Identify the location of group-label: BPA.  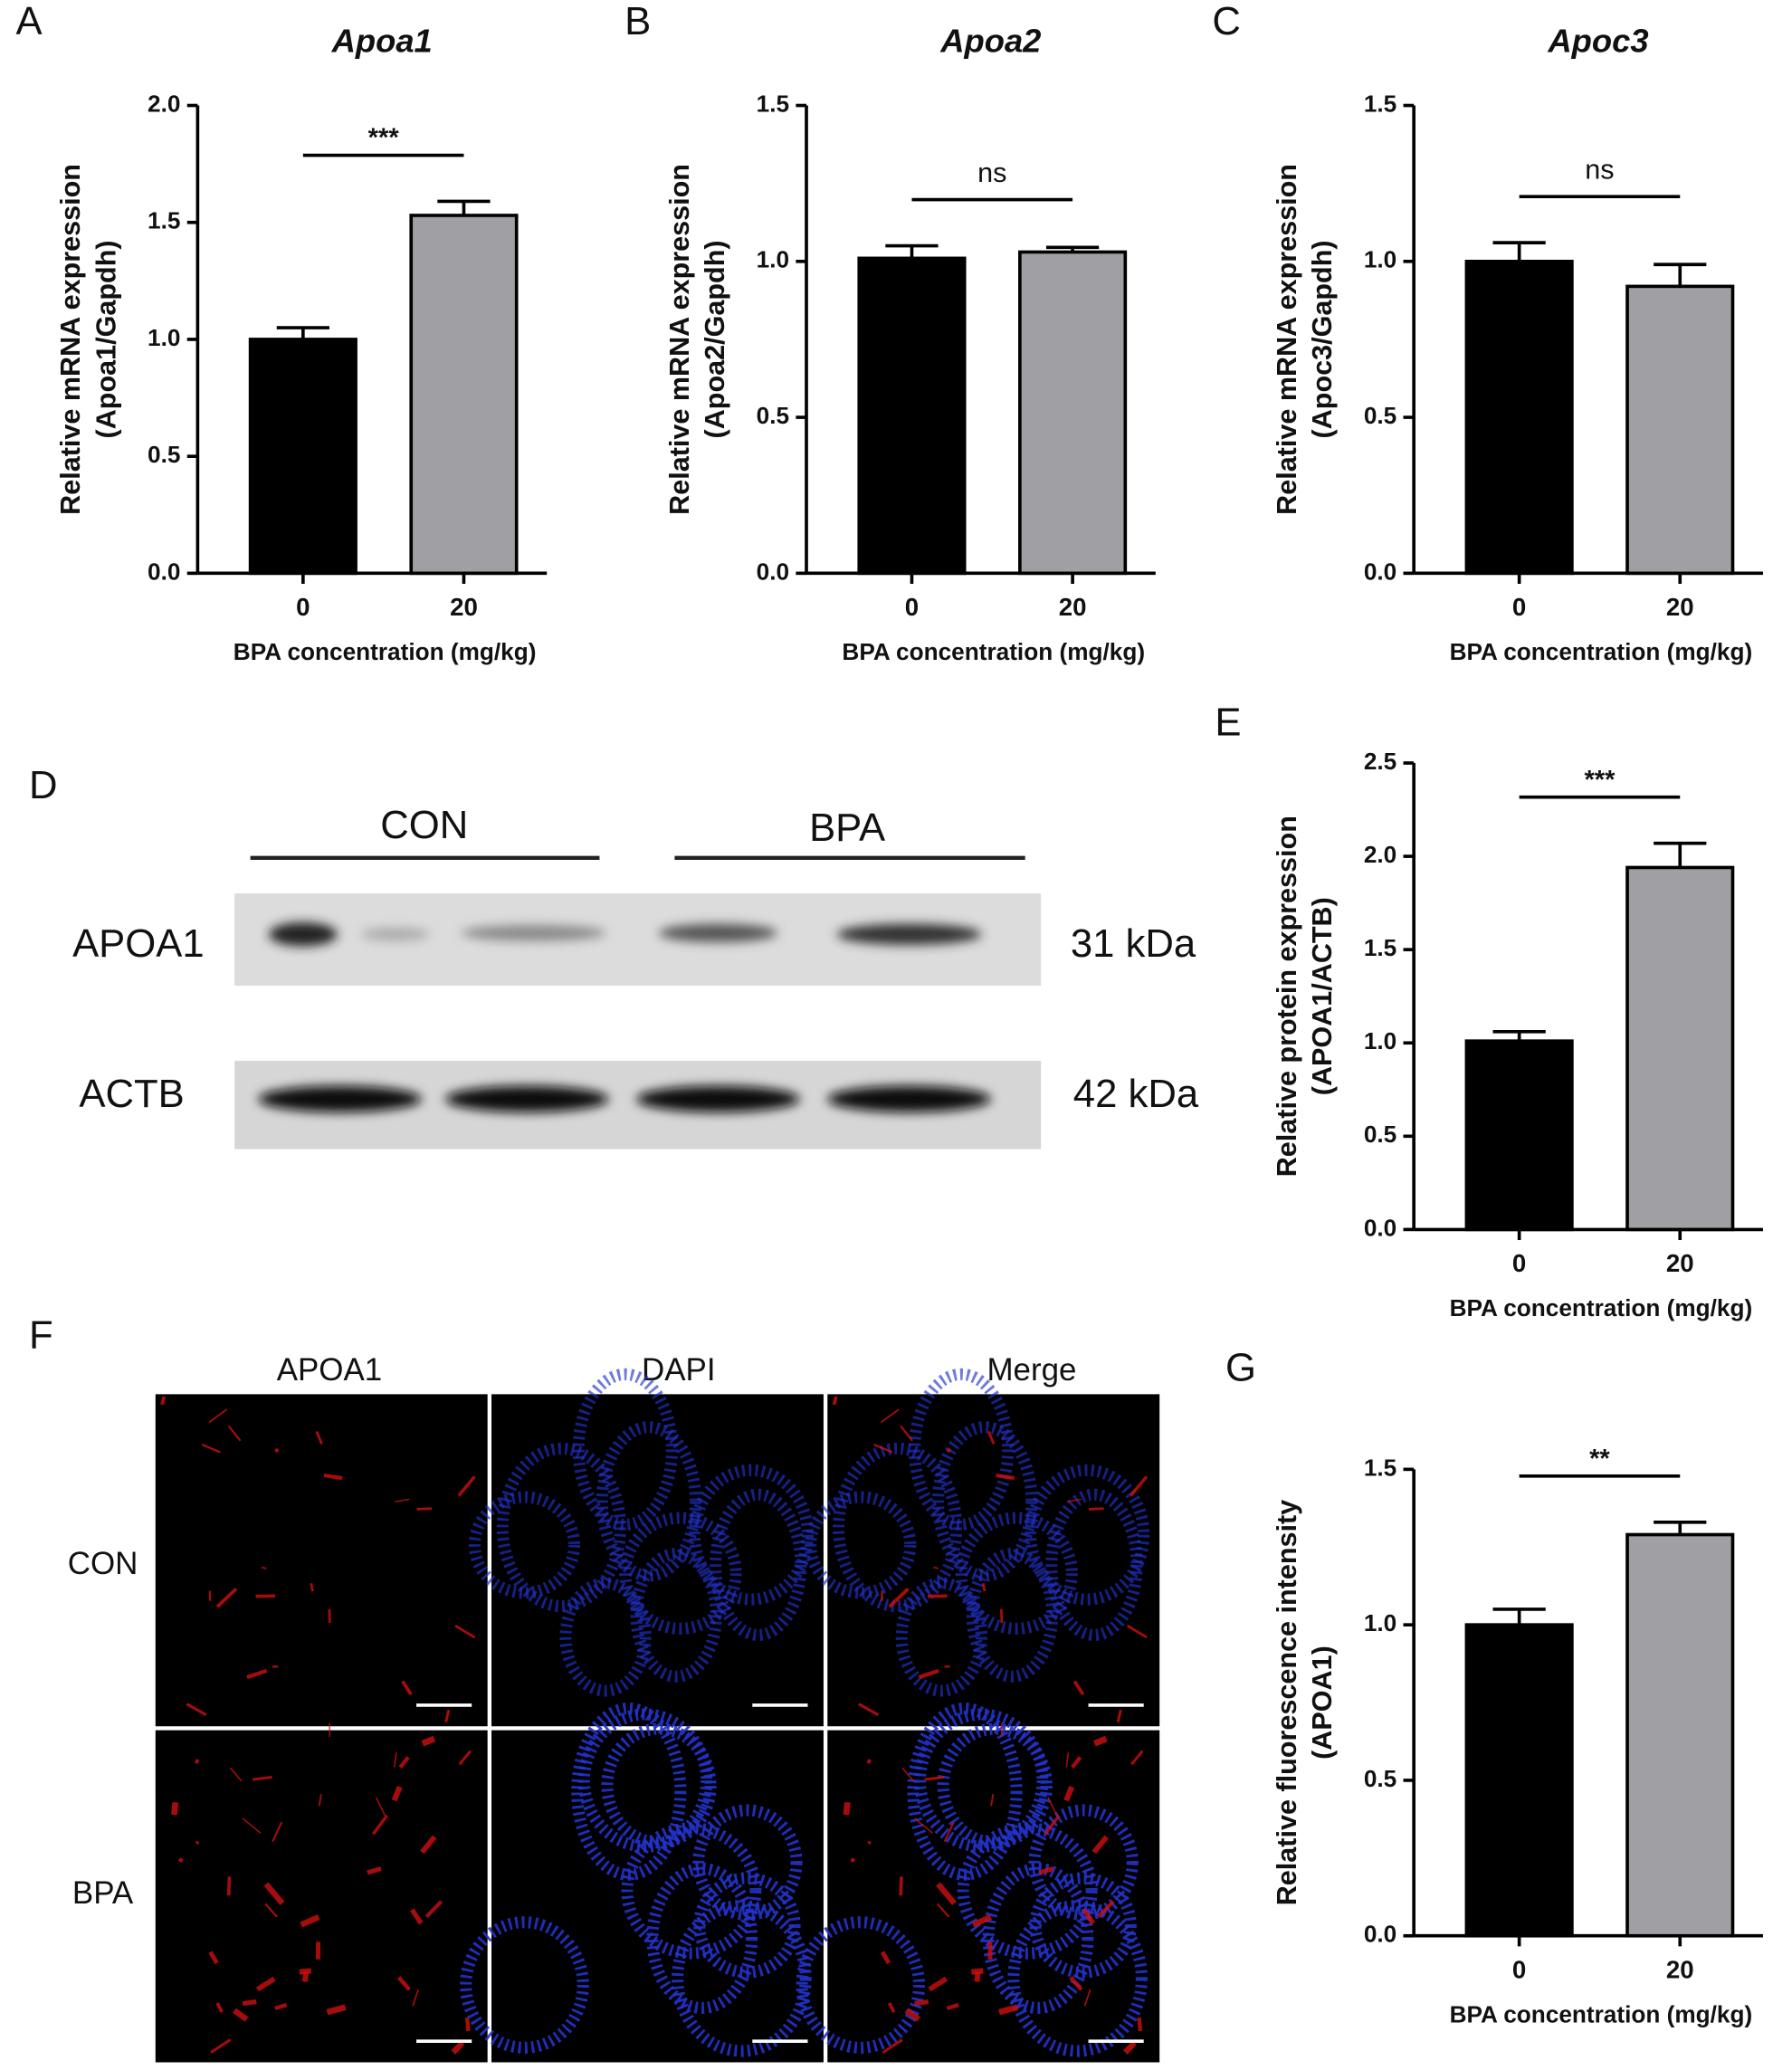
(847, 828).